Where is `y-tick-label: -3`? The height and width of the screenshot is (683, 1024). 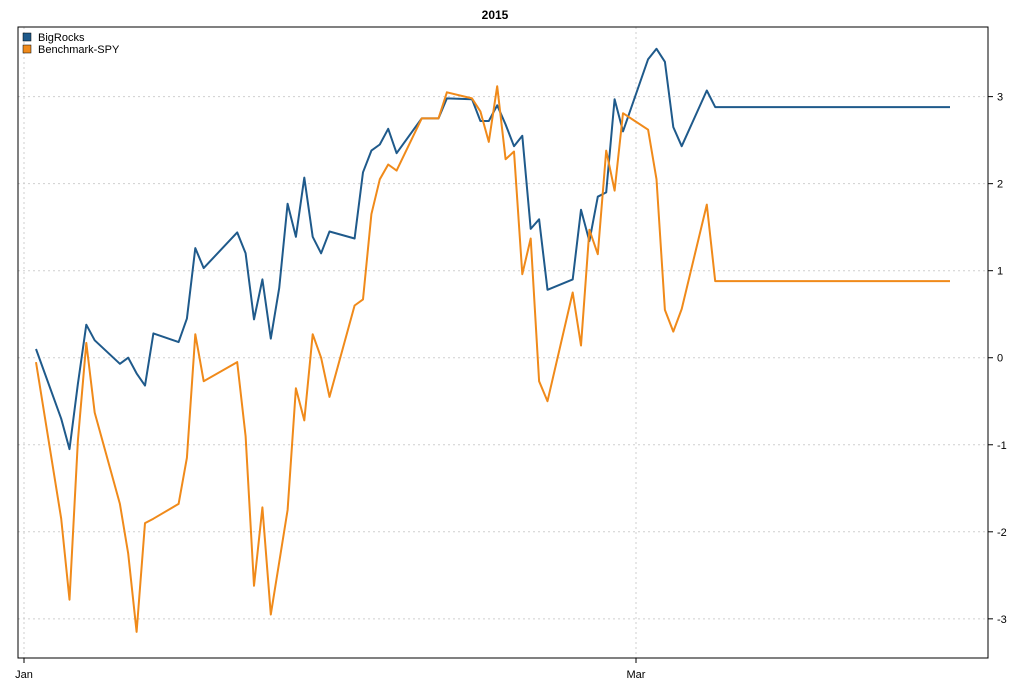
y-tick-label: -3 is located at coordinates (1002, 620).